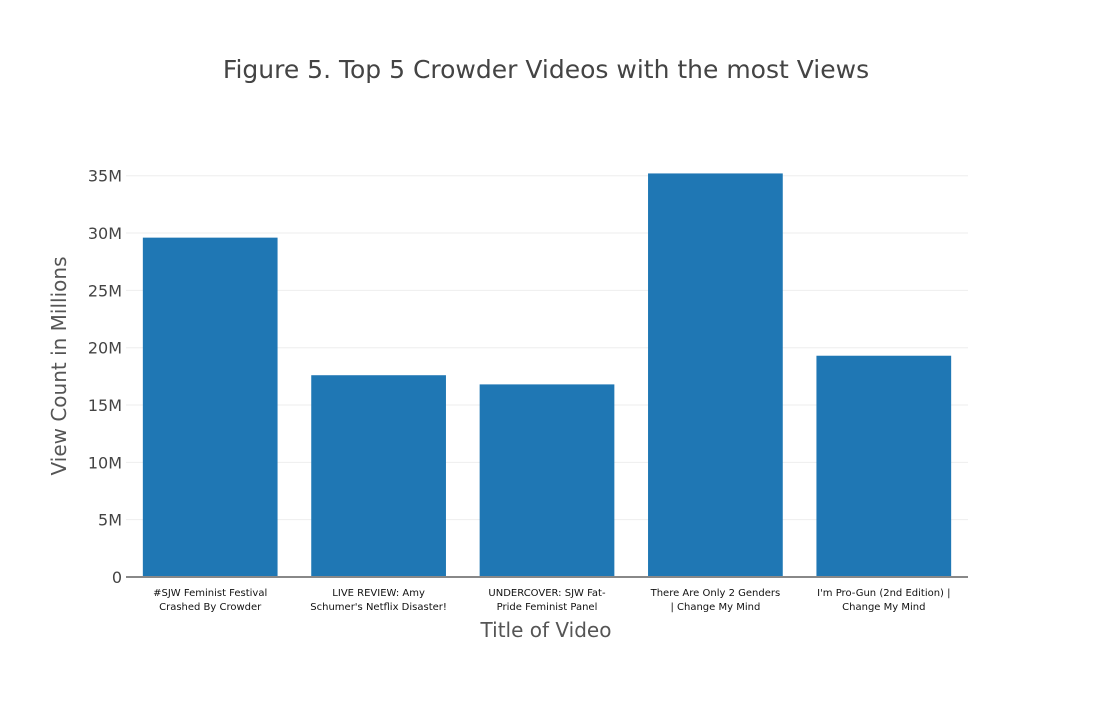 The image size is (1093, 703). What do you see at coordinates (547, 600) in the screenshot?
I see `x-tick-label: UNDERCOVER: SJW Fat-Pride Feminist Panel` at bounding box center [547, 600].